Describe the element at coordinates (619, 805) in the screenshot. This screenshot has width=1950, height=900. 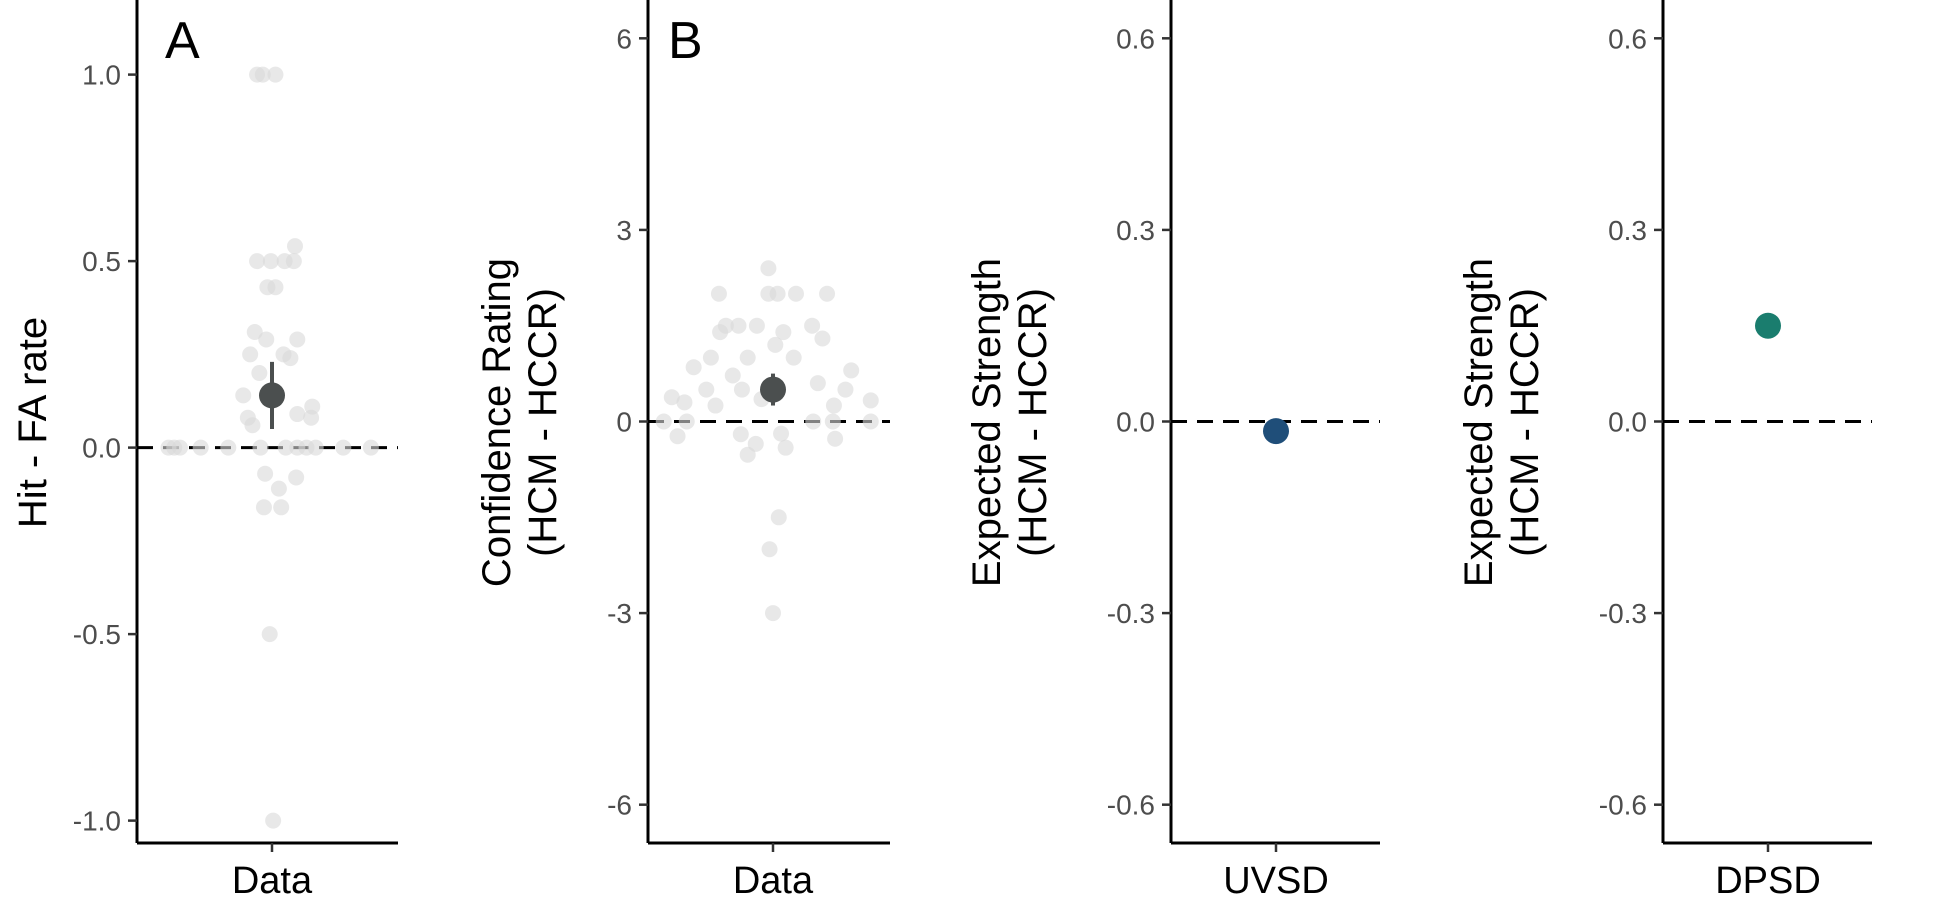
I see `y-tick-label: -6` at that location.